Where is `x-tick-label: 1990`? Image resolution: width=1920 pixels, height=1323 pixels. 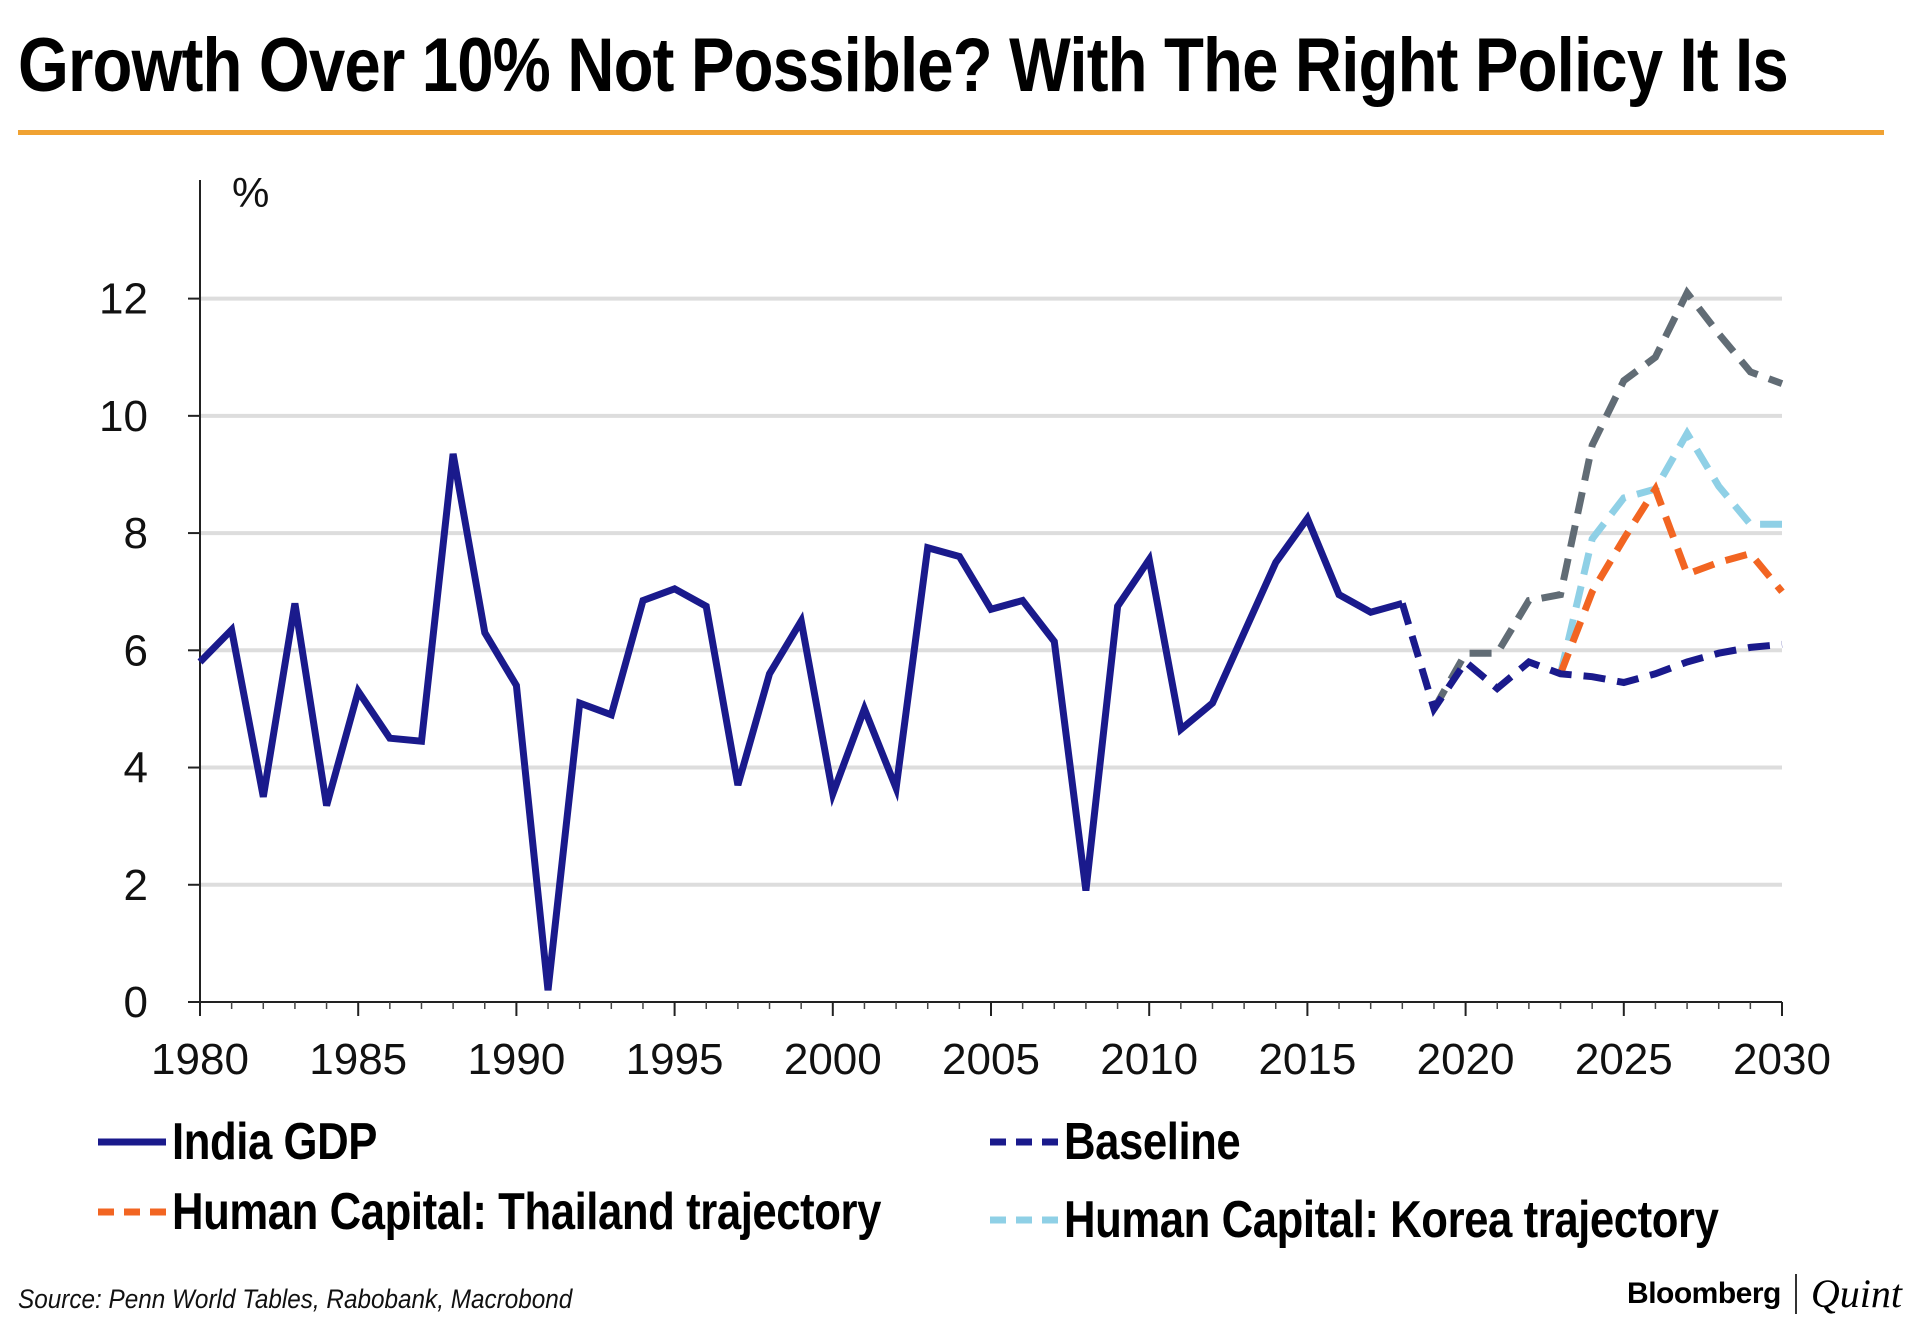 x-tick-label: 1990 is located at coordinates (516, 1059).